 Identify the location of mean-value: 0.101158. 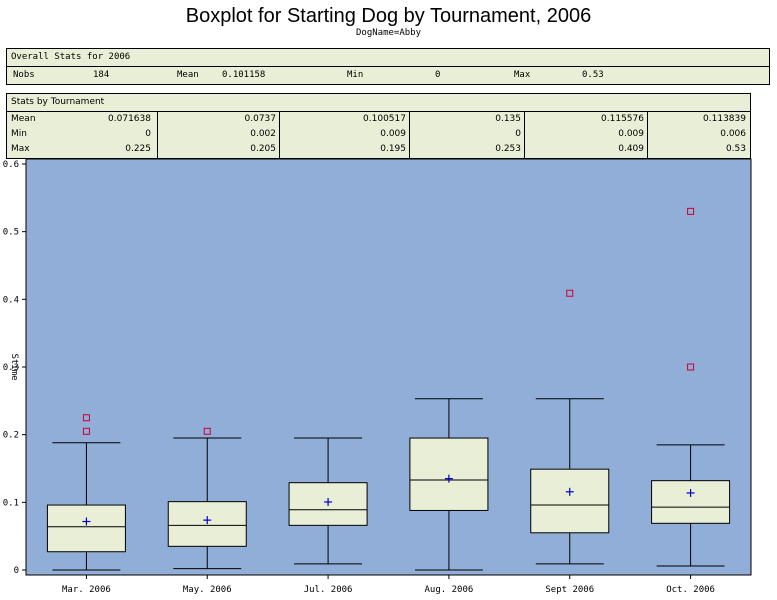
(244, 75).